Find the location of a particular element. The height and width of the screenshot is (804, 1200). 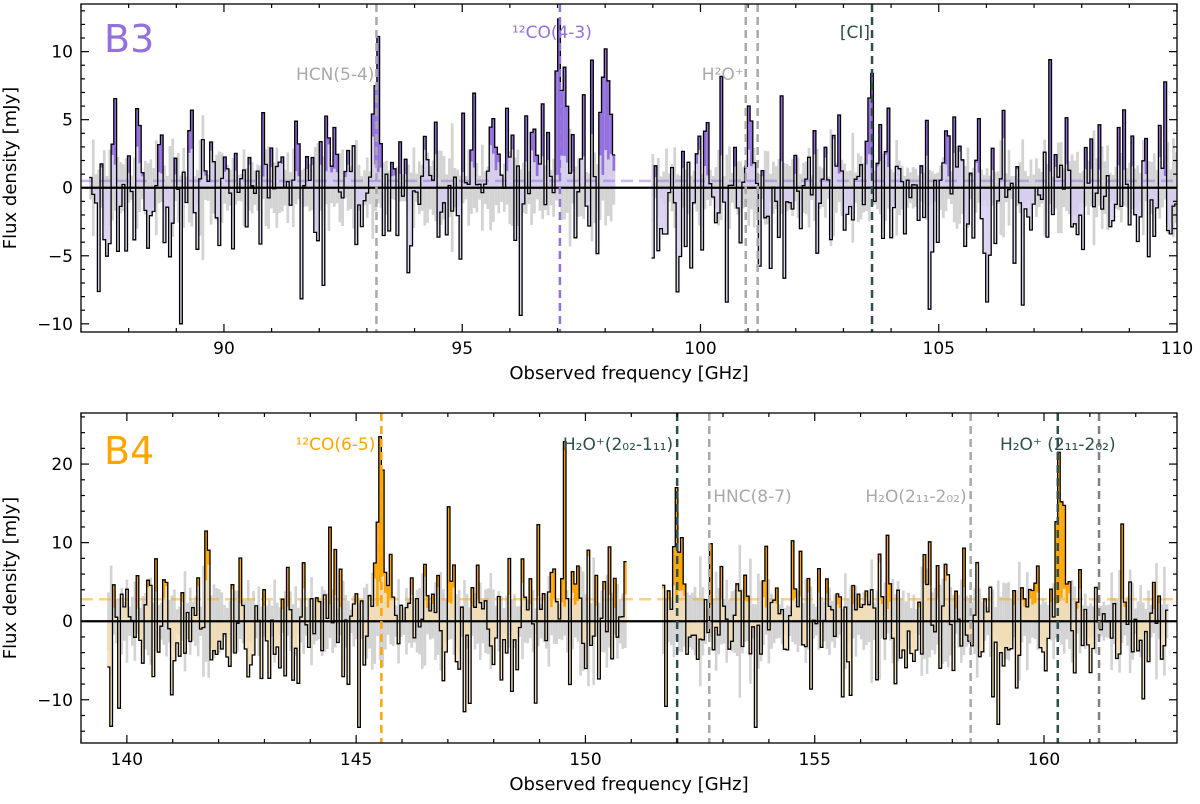

y-tick-label: −10 is located at coordinates (55, 701).